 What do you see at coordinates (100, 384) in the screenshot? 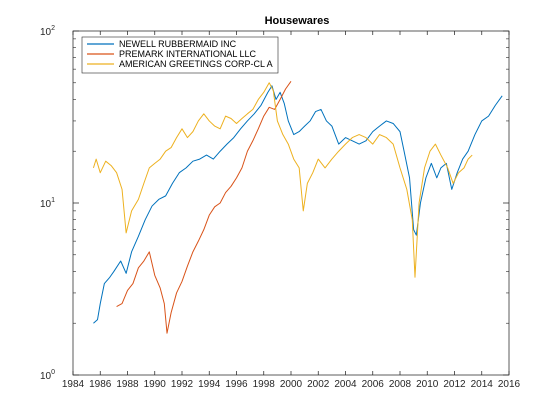
I see `x-tick-label: 1986` at bounding box center [100, 384].